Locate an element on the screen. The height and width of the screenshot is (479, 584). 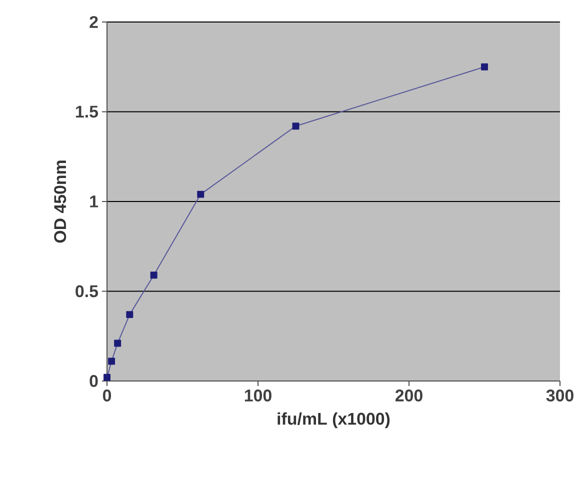
x-tick-label: 100 is located at coordinates (258, 396).